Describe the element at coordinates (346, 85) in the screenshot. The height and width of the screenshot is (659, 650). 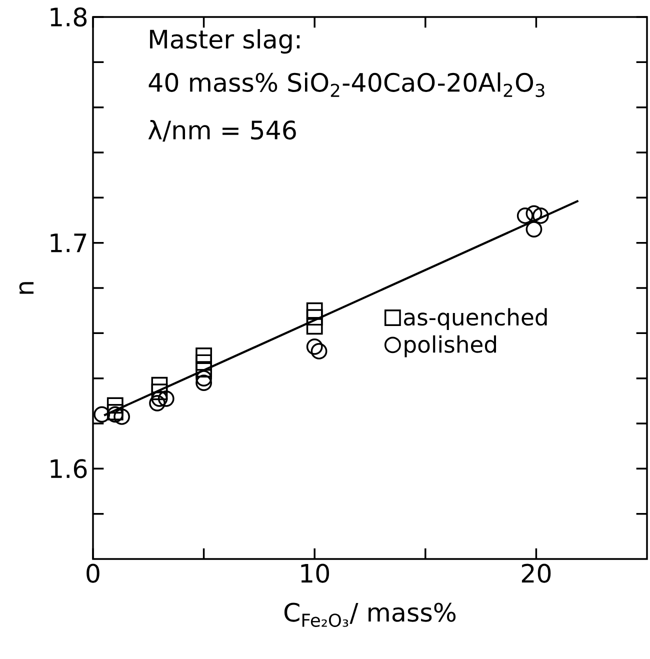
I see `annotation: 40 mass% SiO$_{2}$-40CaO-20Al$_{2}$O$_{3}$` at that location.